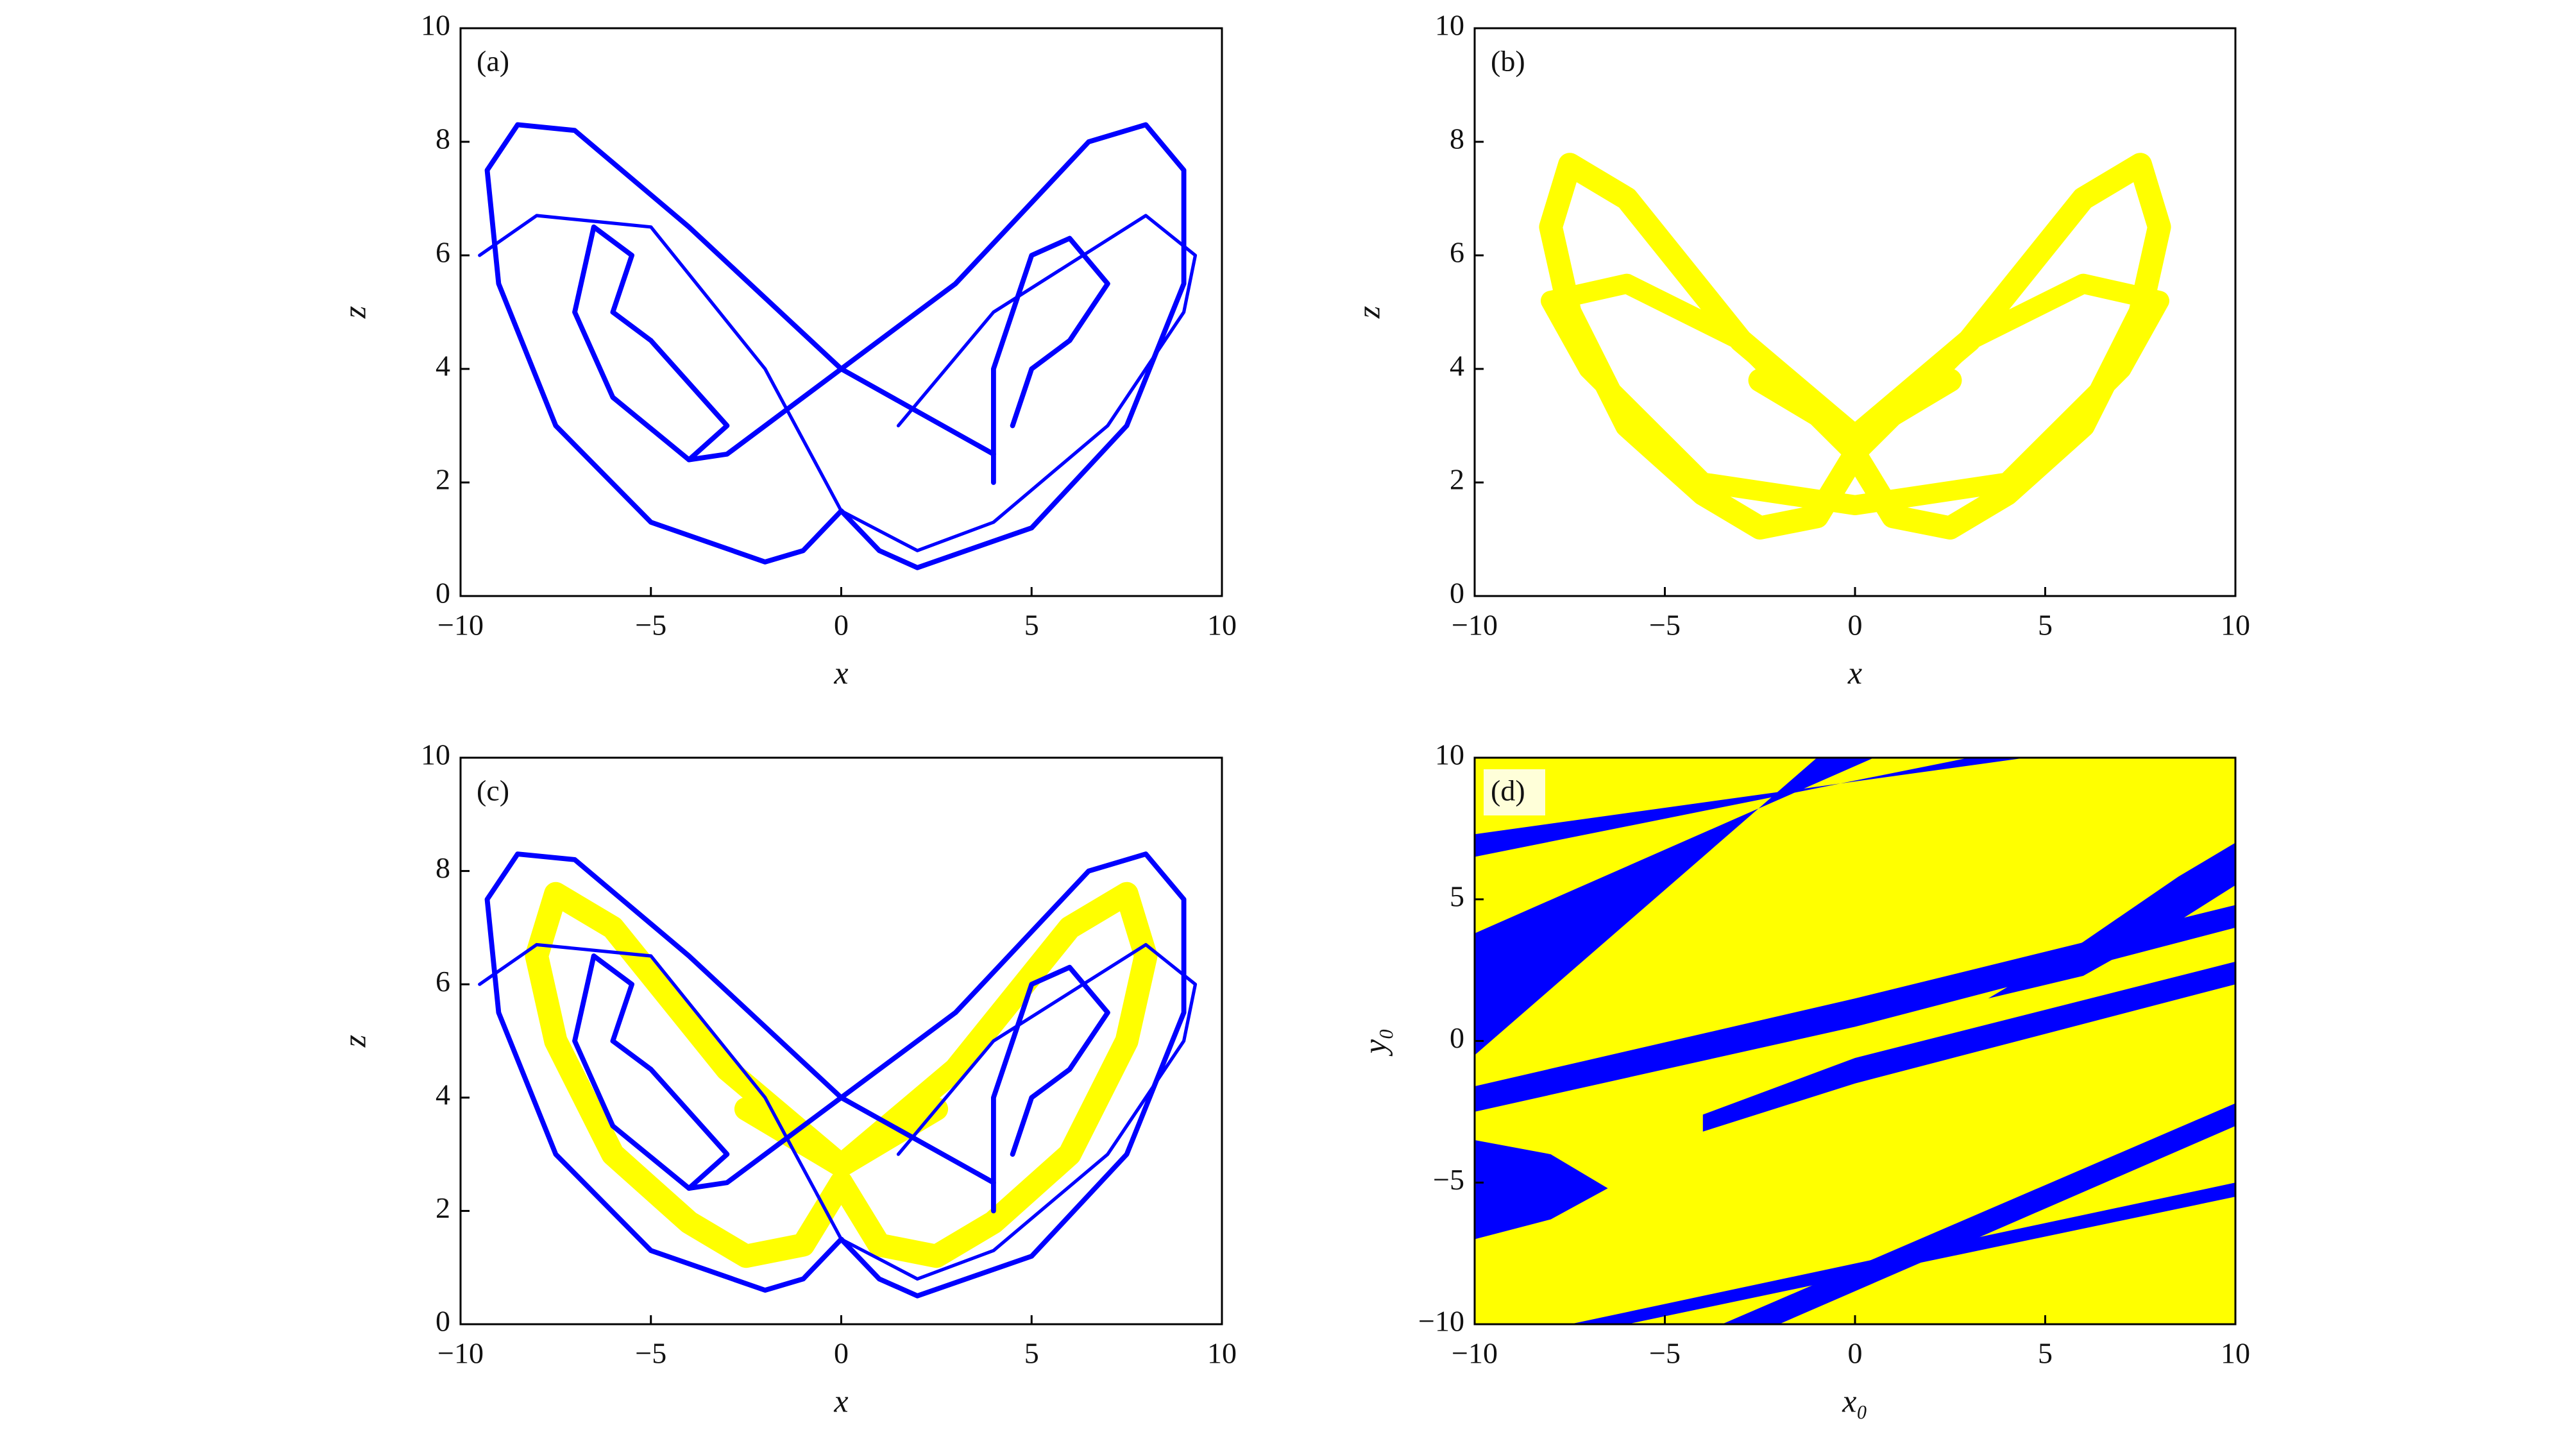  I want to click on panel-label: (d), so click(1508, 790).